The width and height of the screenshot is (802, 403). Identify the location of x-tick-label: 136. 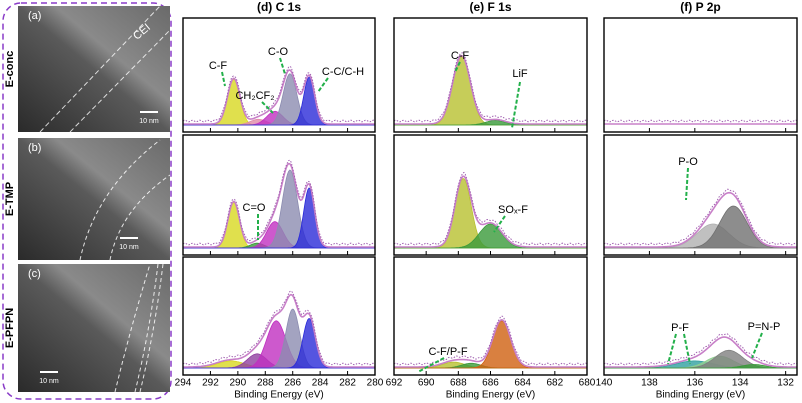
(694, 383).